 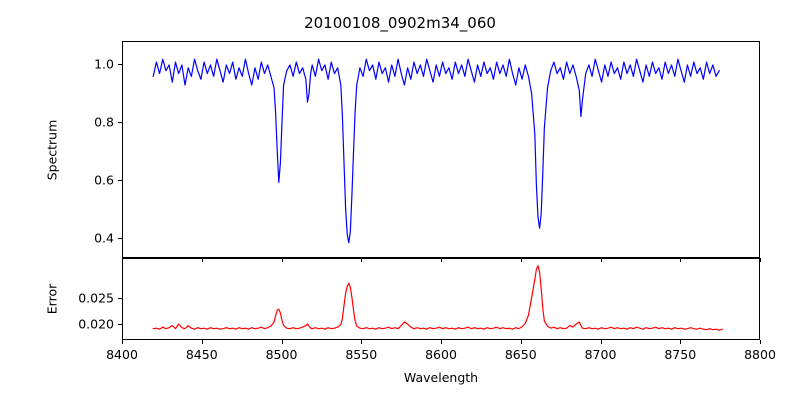 I want to click on y-tick-label: 0.025, so click(x=96, y=298).